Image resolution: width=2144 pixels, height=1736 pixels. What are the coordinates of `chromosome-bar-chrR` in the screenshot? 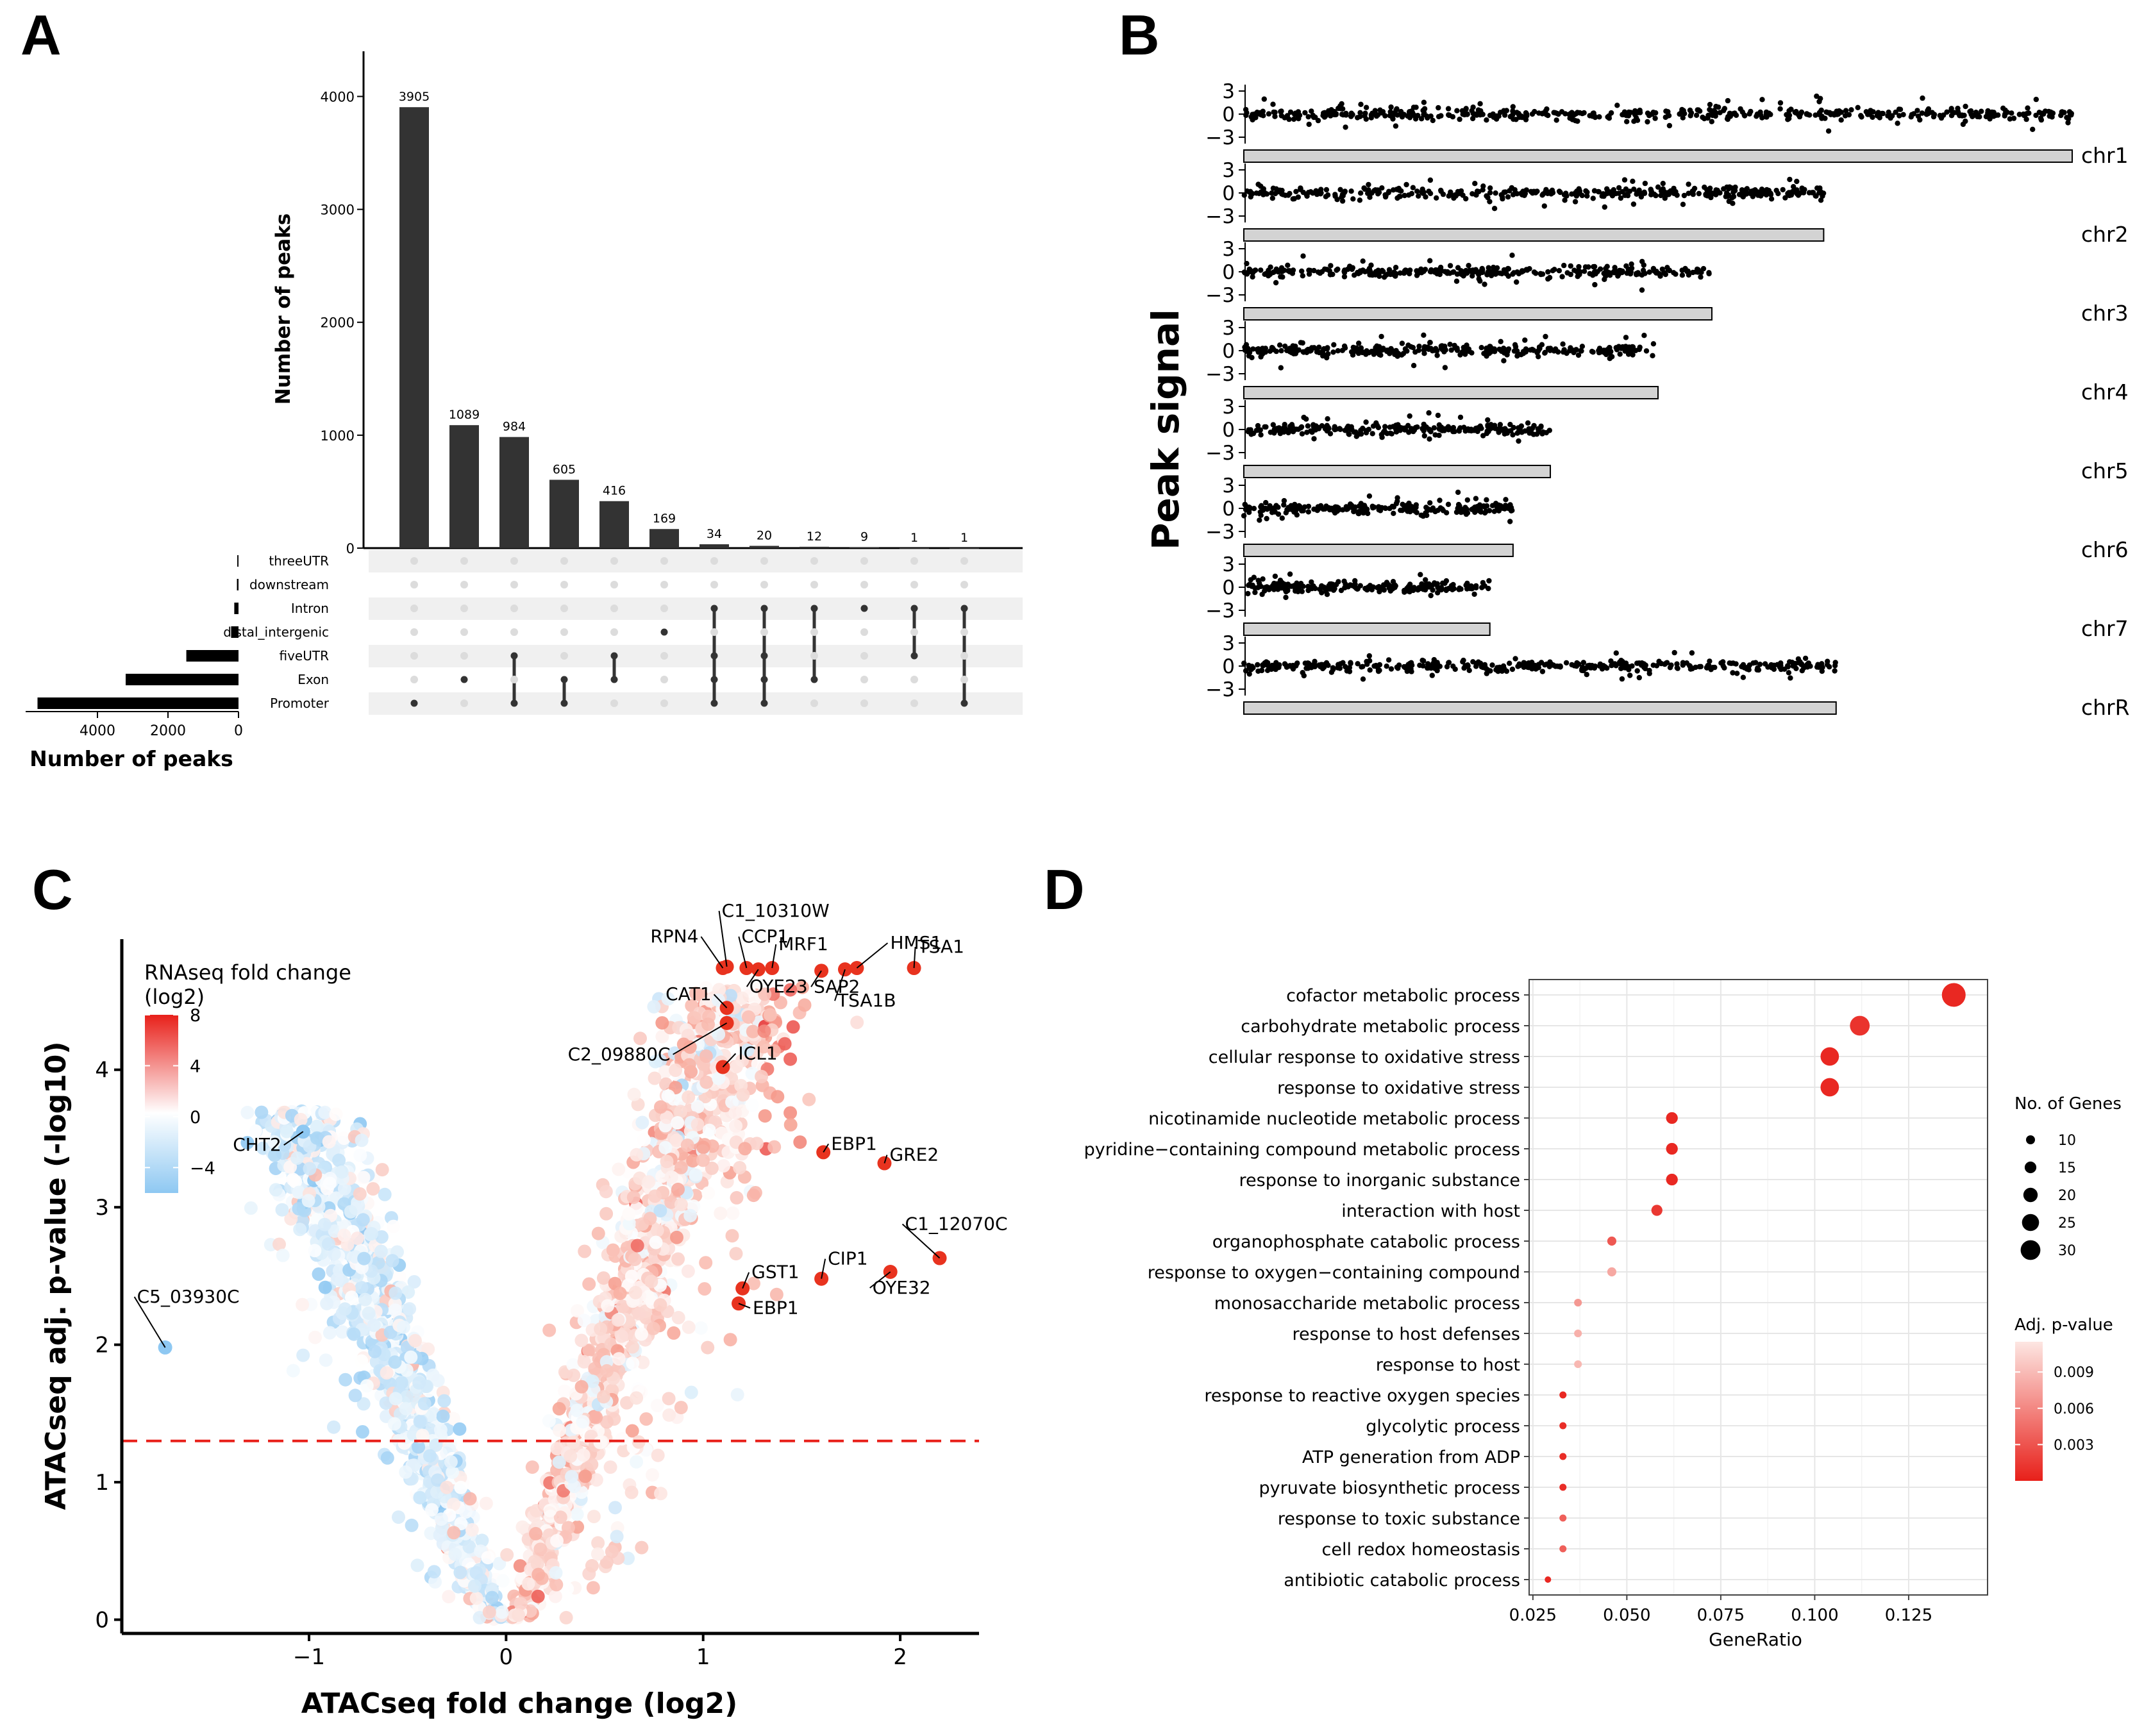 It's located at (1540, 708).